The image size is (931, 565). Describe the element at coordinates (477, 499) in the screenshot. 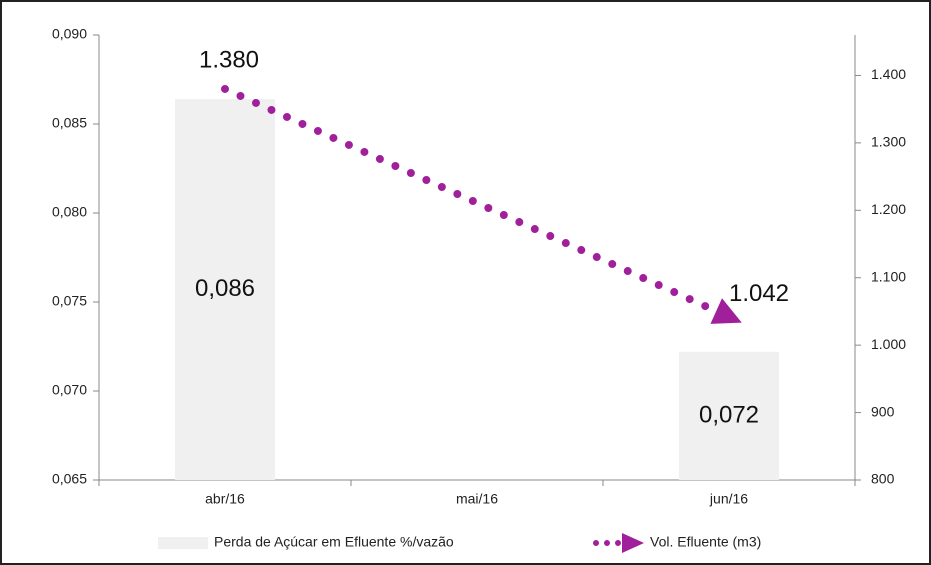

I see `x-tick-label: mai/16` at that location.